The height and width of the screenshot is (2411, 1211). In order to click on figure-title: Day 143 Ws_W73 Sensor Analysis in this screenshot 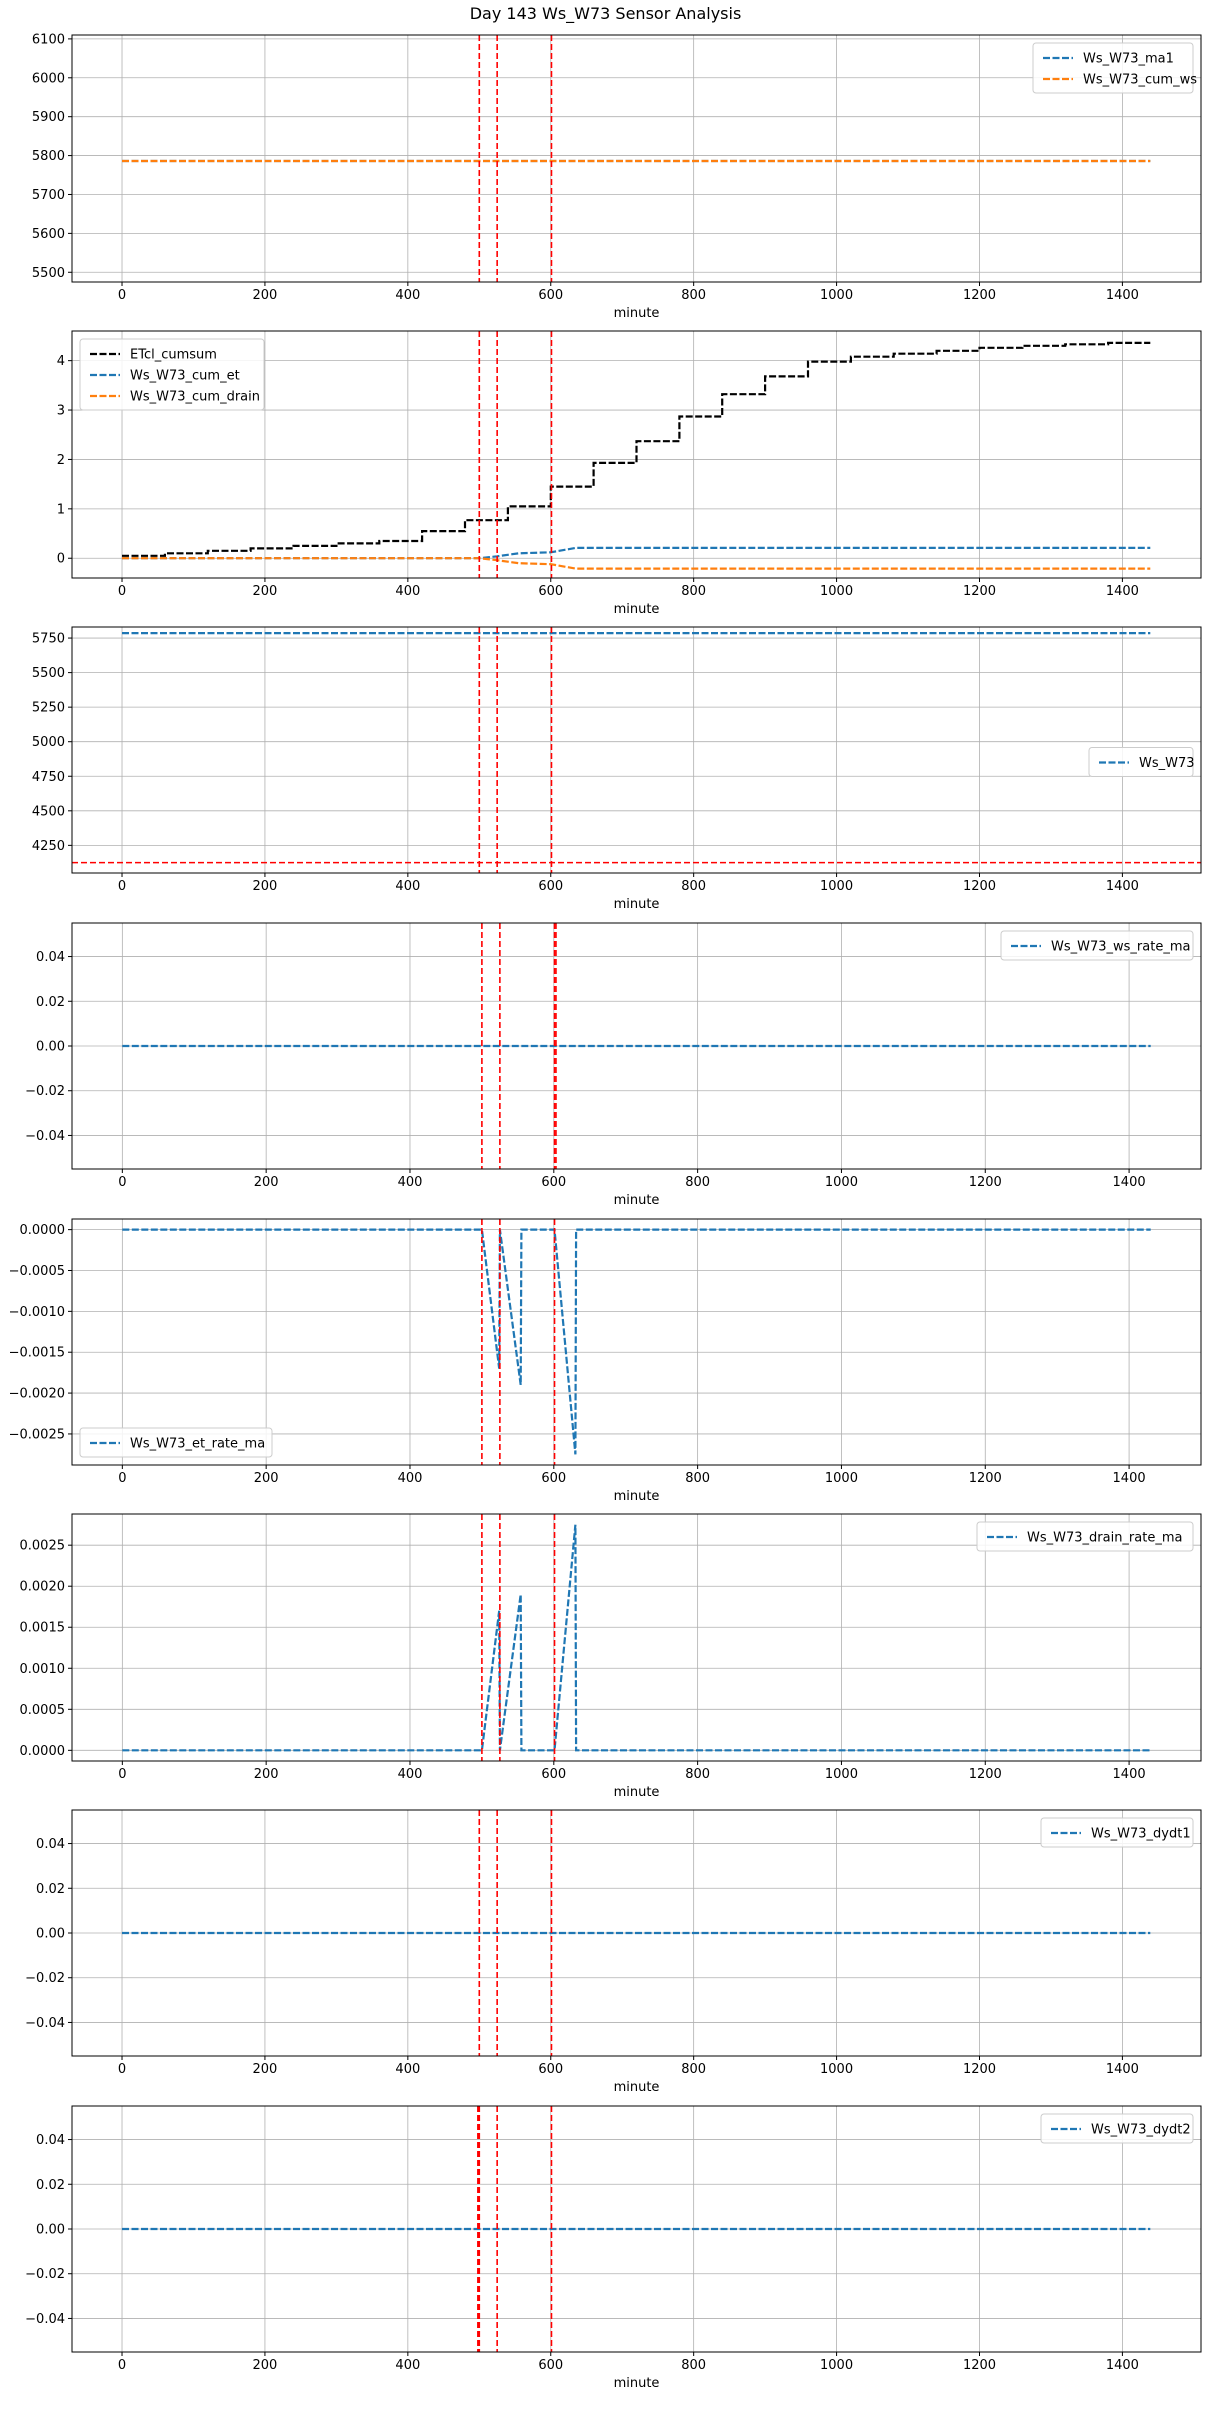, I will do `click(605, 13)`.